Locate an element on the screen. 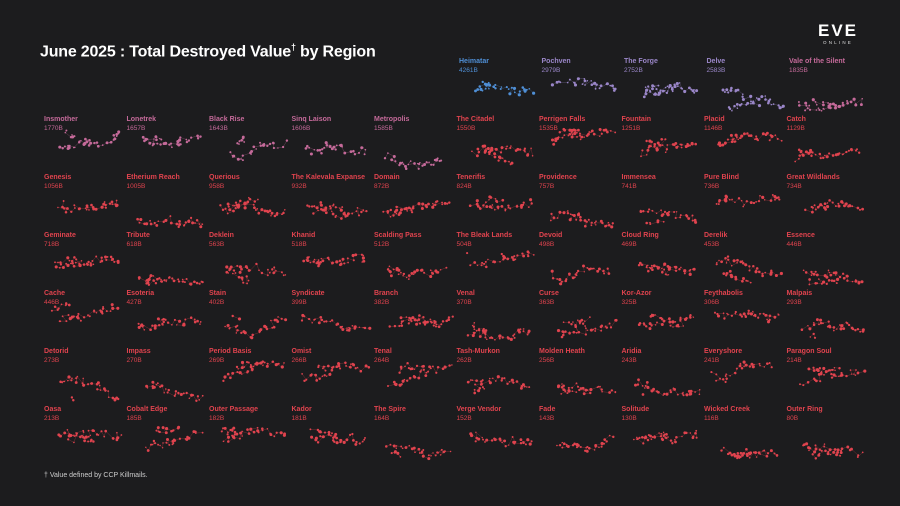 This screenshot has height=506, width=900. region-value: 518B is located at coordinates (299, 244).